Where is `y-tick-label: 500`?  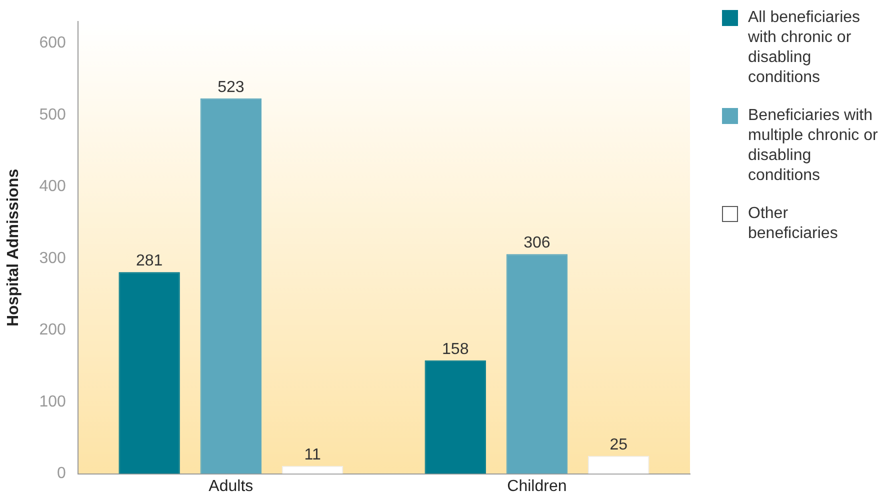
y-tick-label: 500 is located at coordinates (52, 115).